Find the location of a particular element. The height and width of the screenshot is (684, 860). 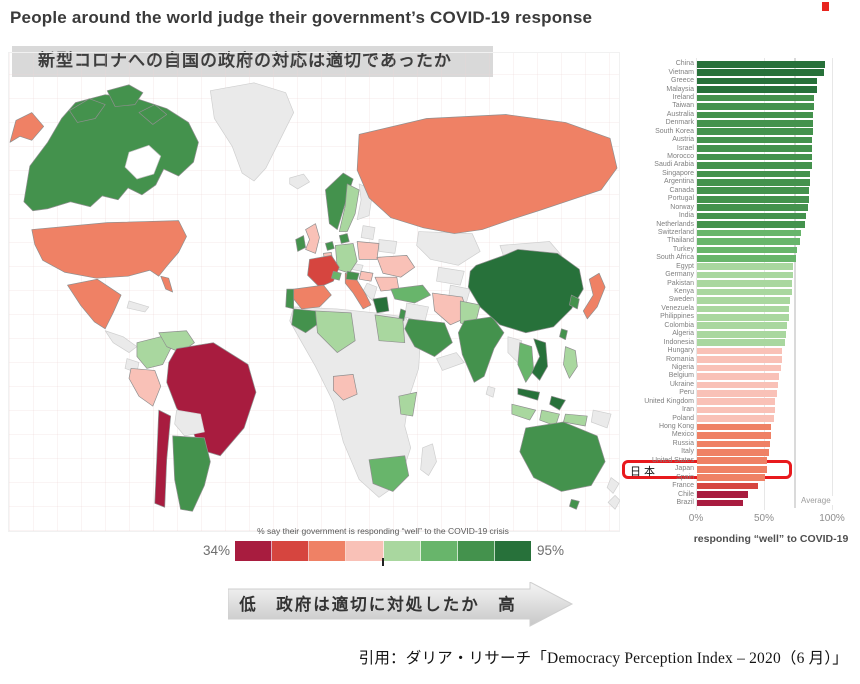

bar-country-label: Norway is located at coordinates (682, 207).